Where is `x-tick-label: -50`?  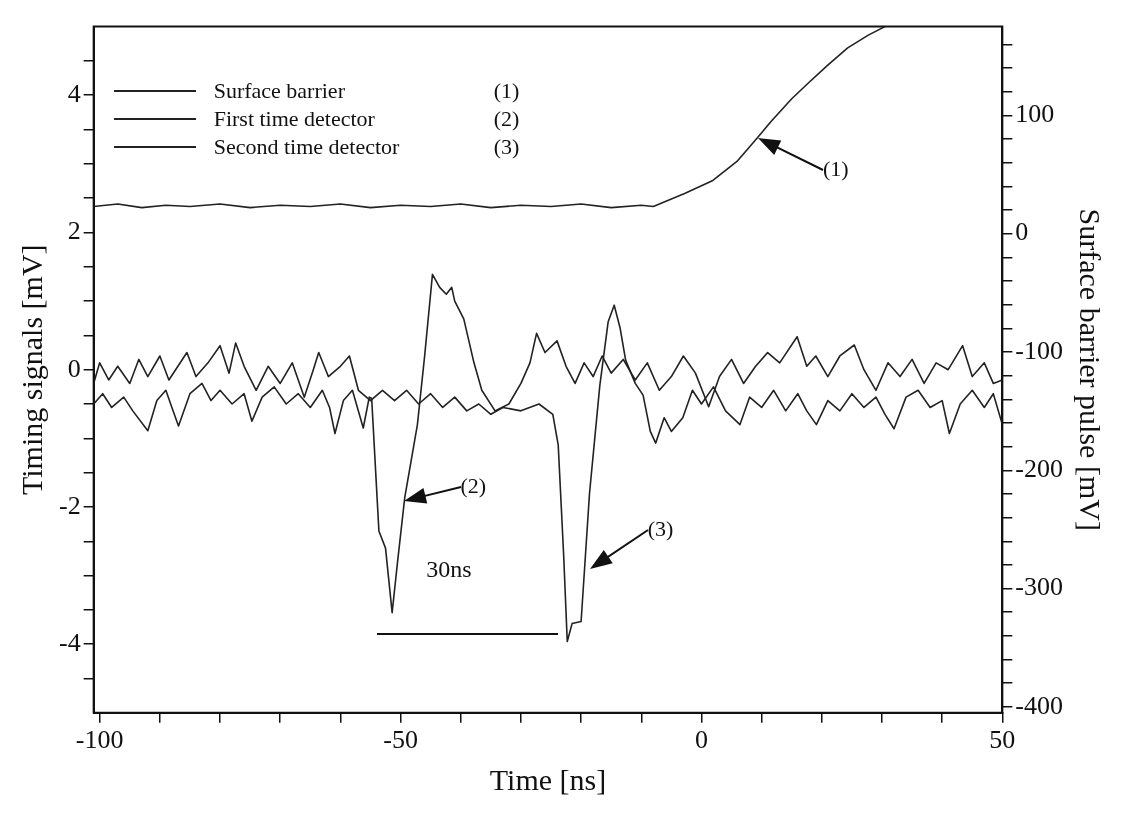 x-tick-label: -50 is located at coordinates (400, 740).